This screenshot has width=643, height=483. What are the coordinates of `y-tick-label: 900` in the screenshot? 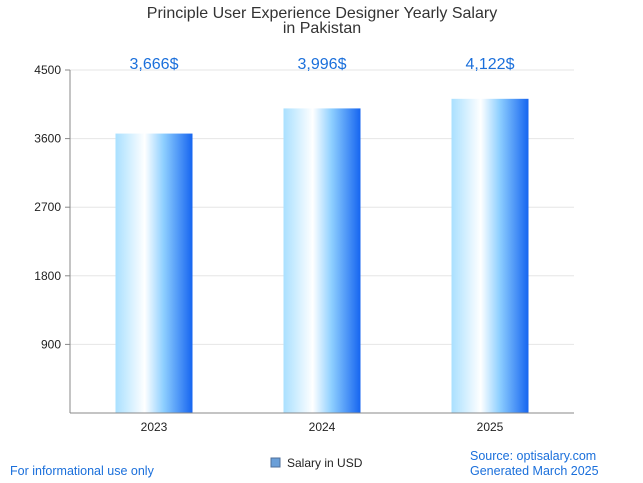 It's located at (51, 344).